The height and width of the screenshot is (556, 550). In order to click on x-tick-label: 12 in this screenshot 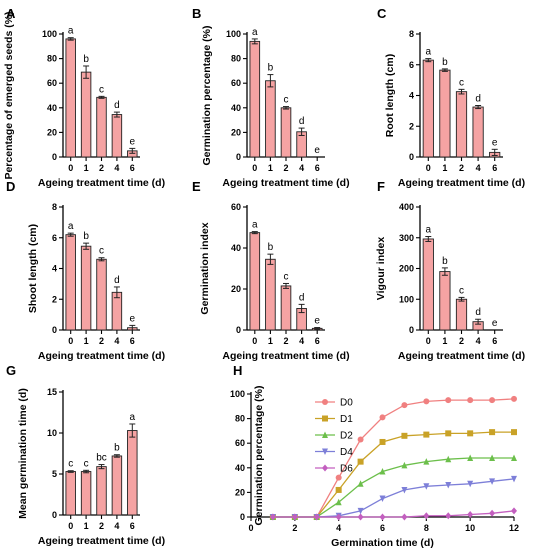, I will do `click(514, 528)`.